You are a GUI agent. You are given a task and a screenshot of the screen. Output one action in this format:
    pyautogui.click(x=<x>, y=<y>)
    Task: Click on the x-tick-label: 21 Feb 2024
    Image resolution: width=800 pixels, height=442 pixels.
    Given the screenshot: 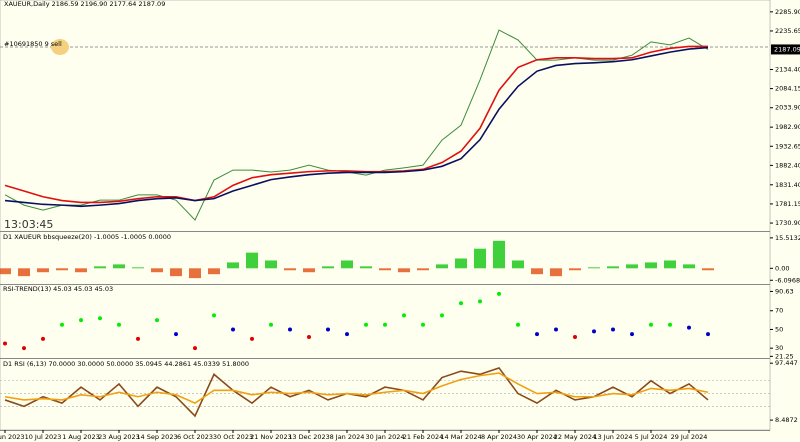 What is the action you would take?
    pyautogui.click(x=423, y=437)
    